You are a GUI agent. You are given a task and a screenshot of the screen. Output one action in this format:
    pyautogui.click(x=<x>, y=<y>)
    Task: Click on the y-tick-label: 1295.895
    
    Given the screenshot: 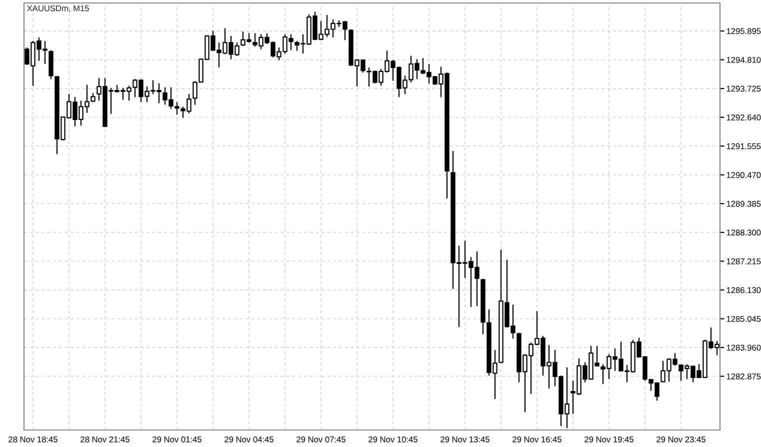 What is the action you would take?
    pyautogui.click(x=743, y=31)
    